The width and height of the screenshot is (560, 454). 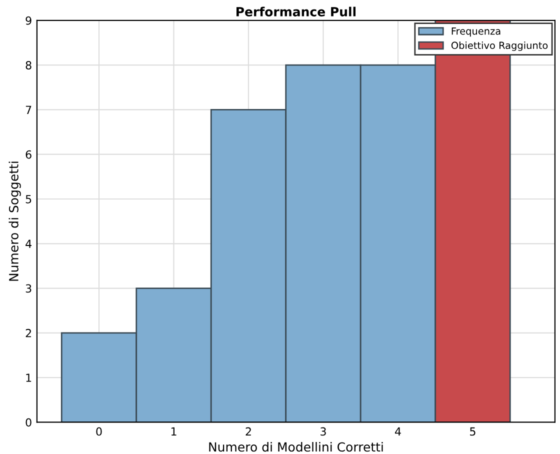 What do you see at coordinates (296, 11) in the screenshot?
I see `chart-title: Performance Pull` at bounding box center [296, 11].